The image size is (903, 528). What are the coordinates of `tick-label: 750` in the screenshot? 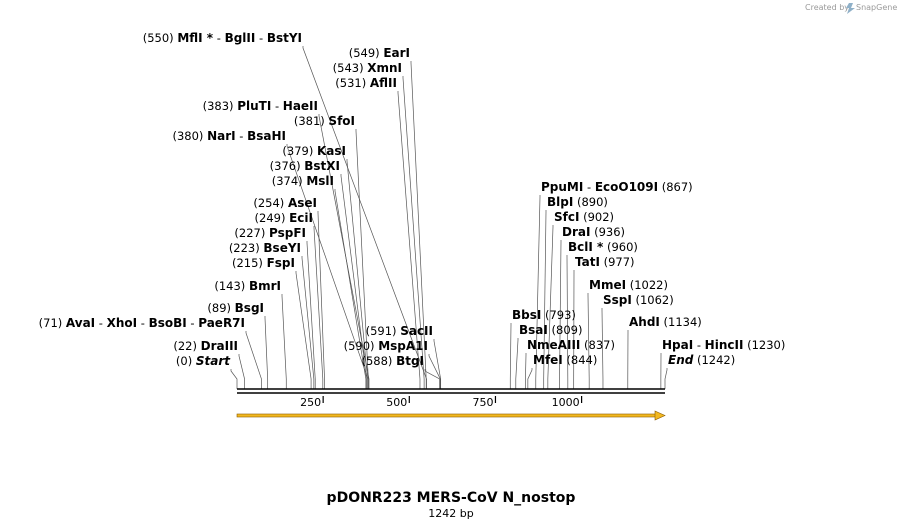 It's located at (482, 402).